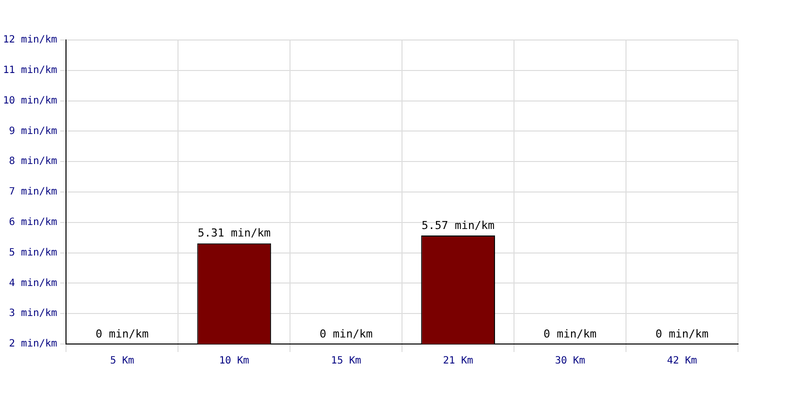 Image resolution: width=800 pixels, height=400 pixels. Describe the element at coordinates (682, 361) in the screenshot. I see `x-tick-label: 42 Km` at that location.